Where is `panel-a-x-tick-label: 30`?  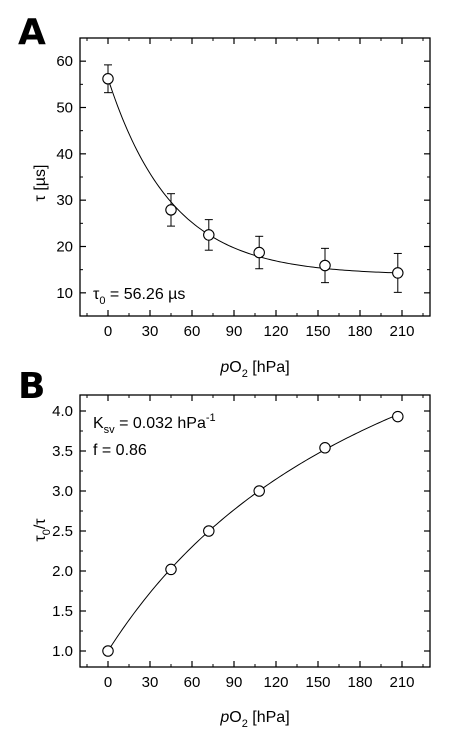 panel-a-x-tick-label: 30 is located at coordinates (150, 331).